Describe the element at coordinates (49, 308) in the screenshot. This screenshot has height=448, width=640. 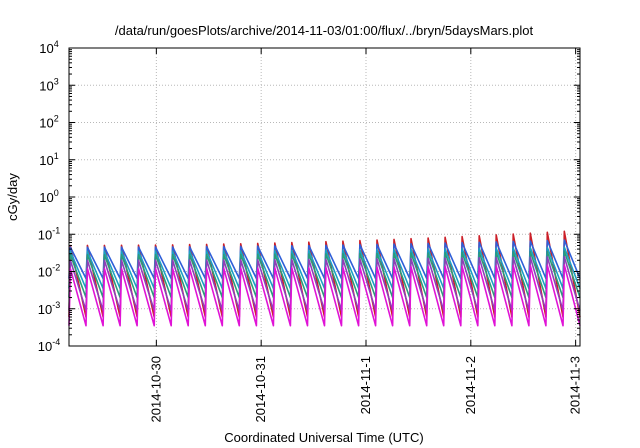
I see `y-tick-label: 10⁻³` at that location.